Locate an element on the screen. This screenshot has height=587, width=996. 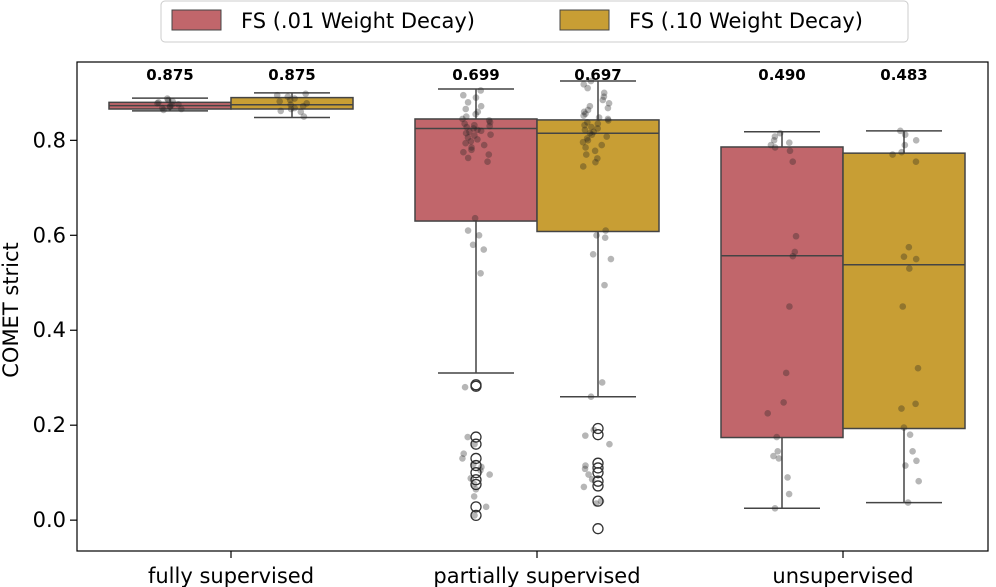
mean-label-wd01-partially-supervised: 0.699 is located at coordinates (475, 75).